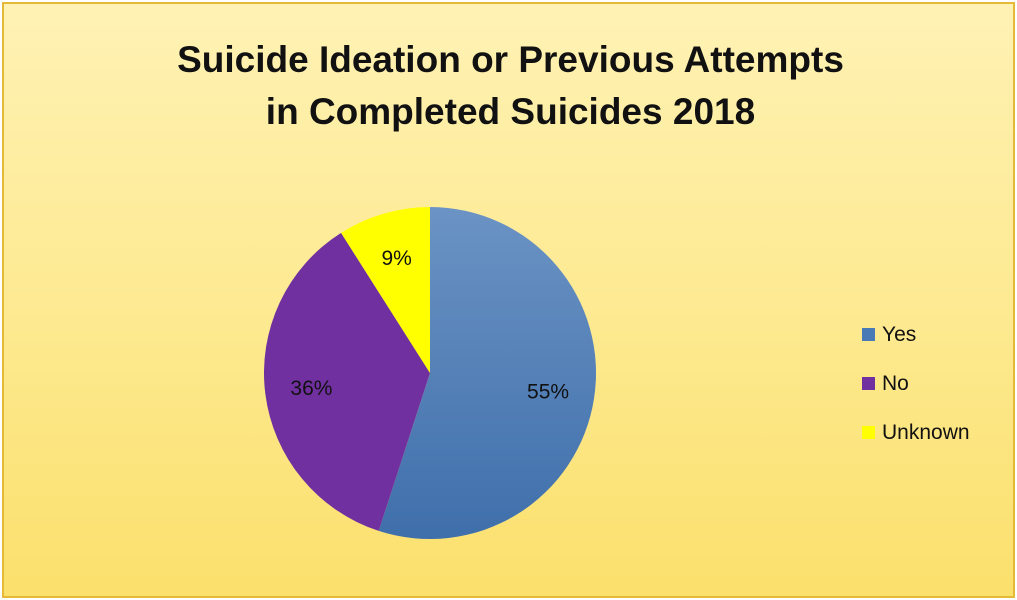 This screenshot has width=1017, height=600. What do you see at coordinates (868, 383) in the screenshot?
I see `legend-swatch-no` at bounding box center [868, 383].